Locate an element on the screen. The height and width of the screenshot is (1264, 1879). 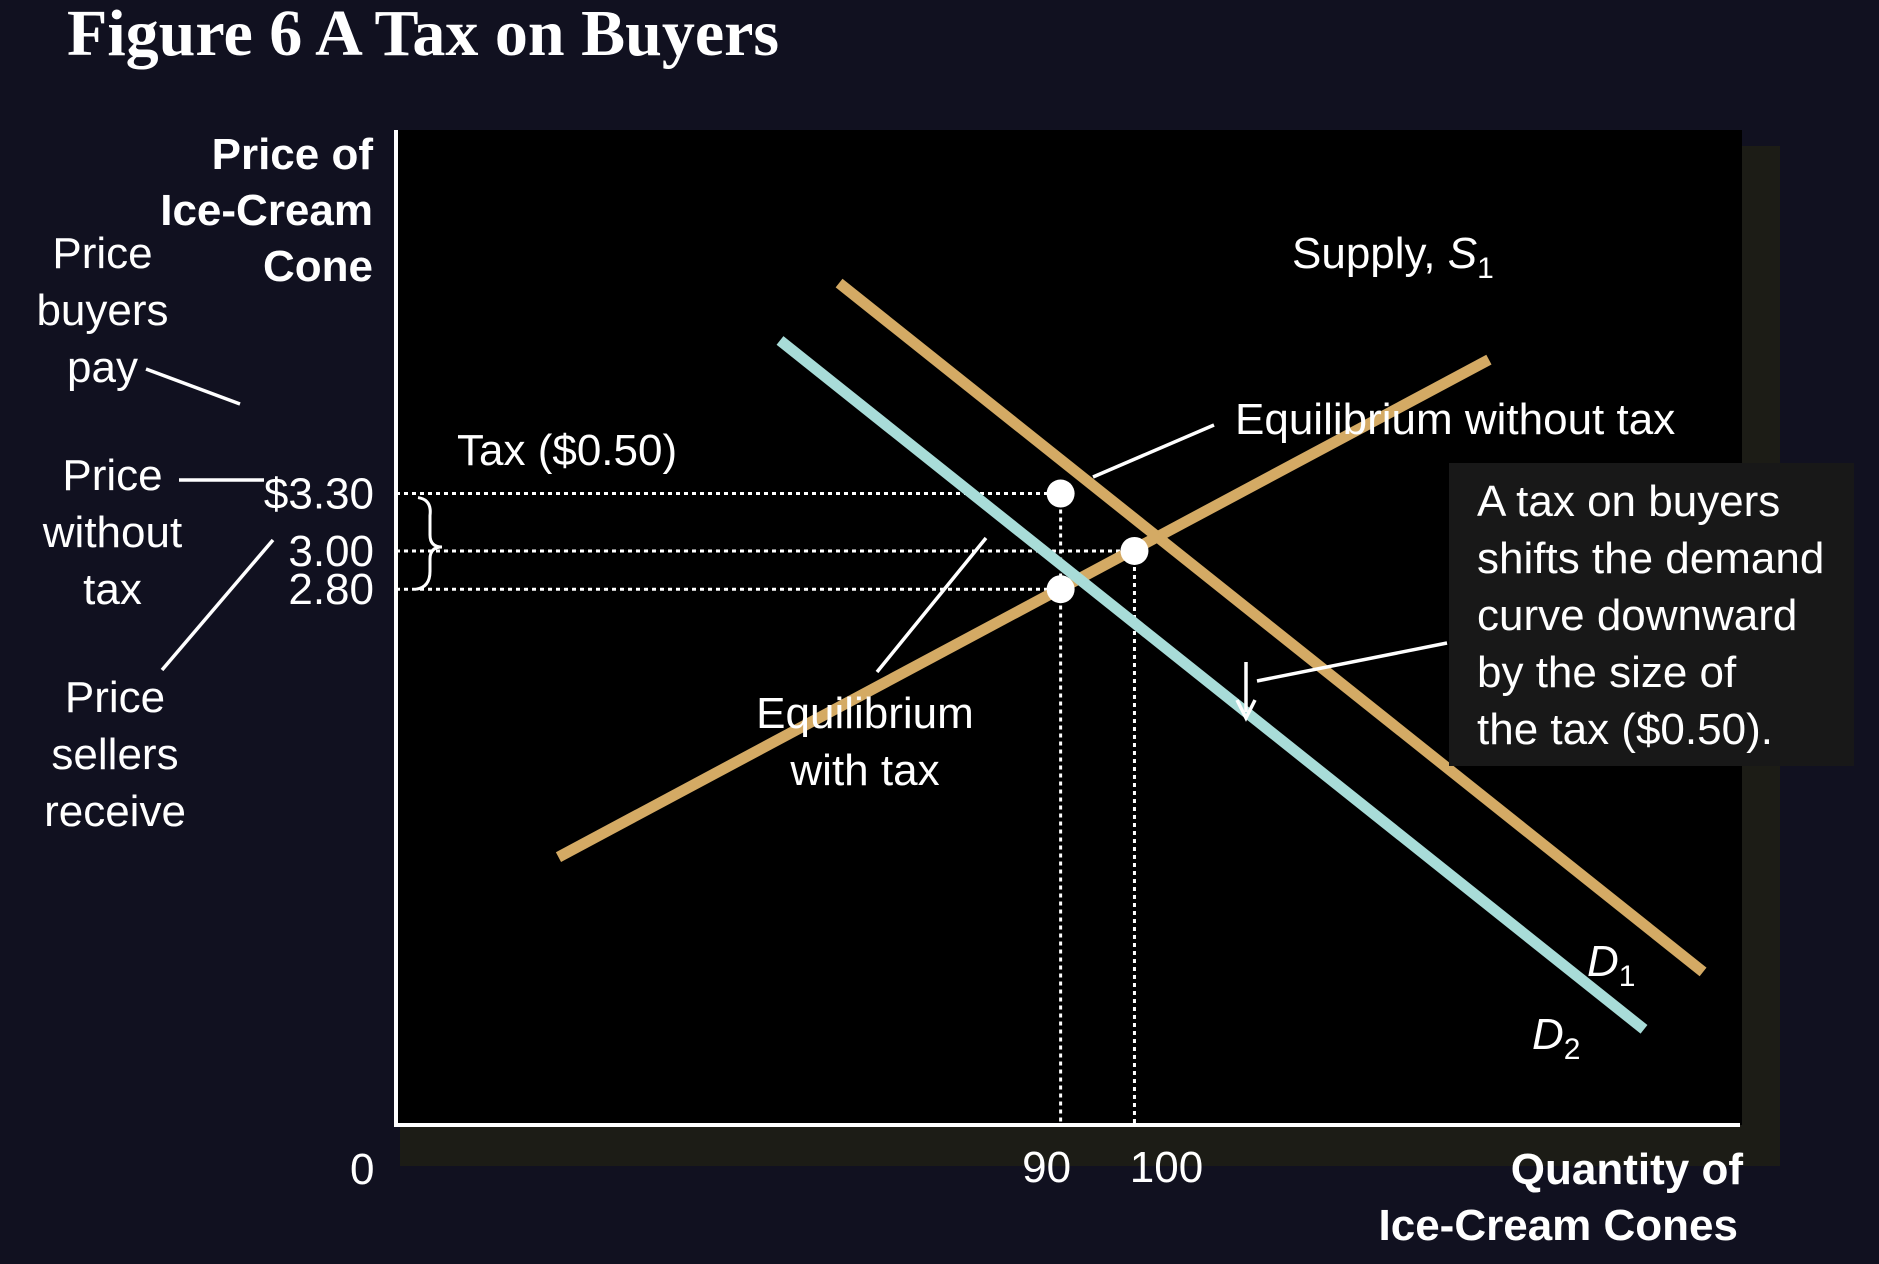
downward-shift-arrow-head is located at coordinates (1246, 710).